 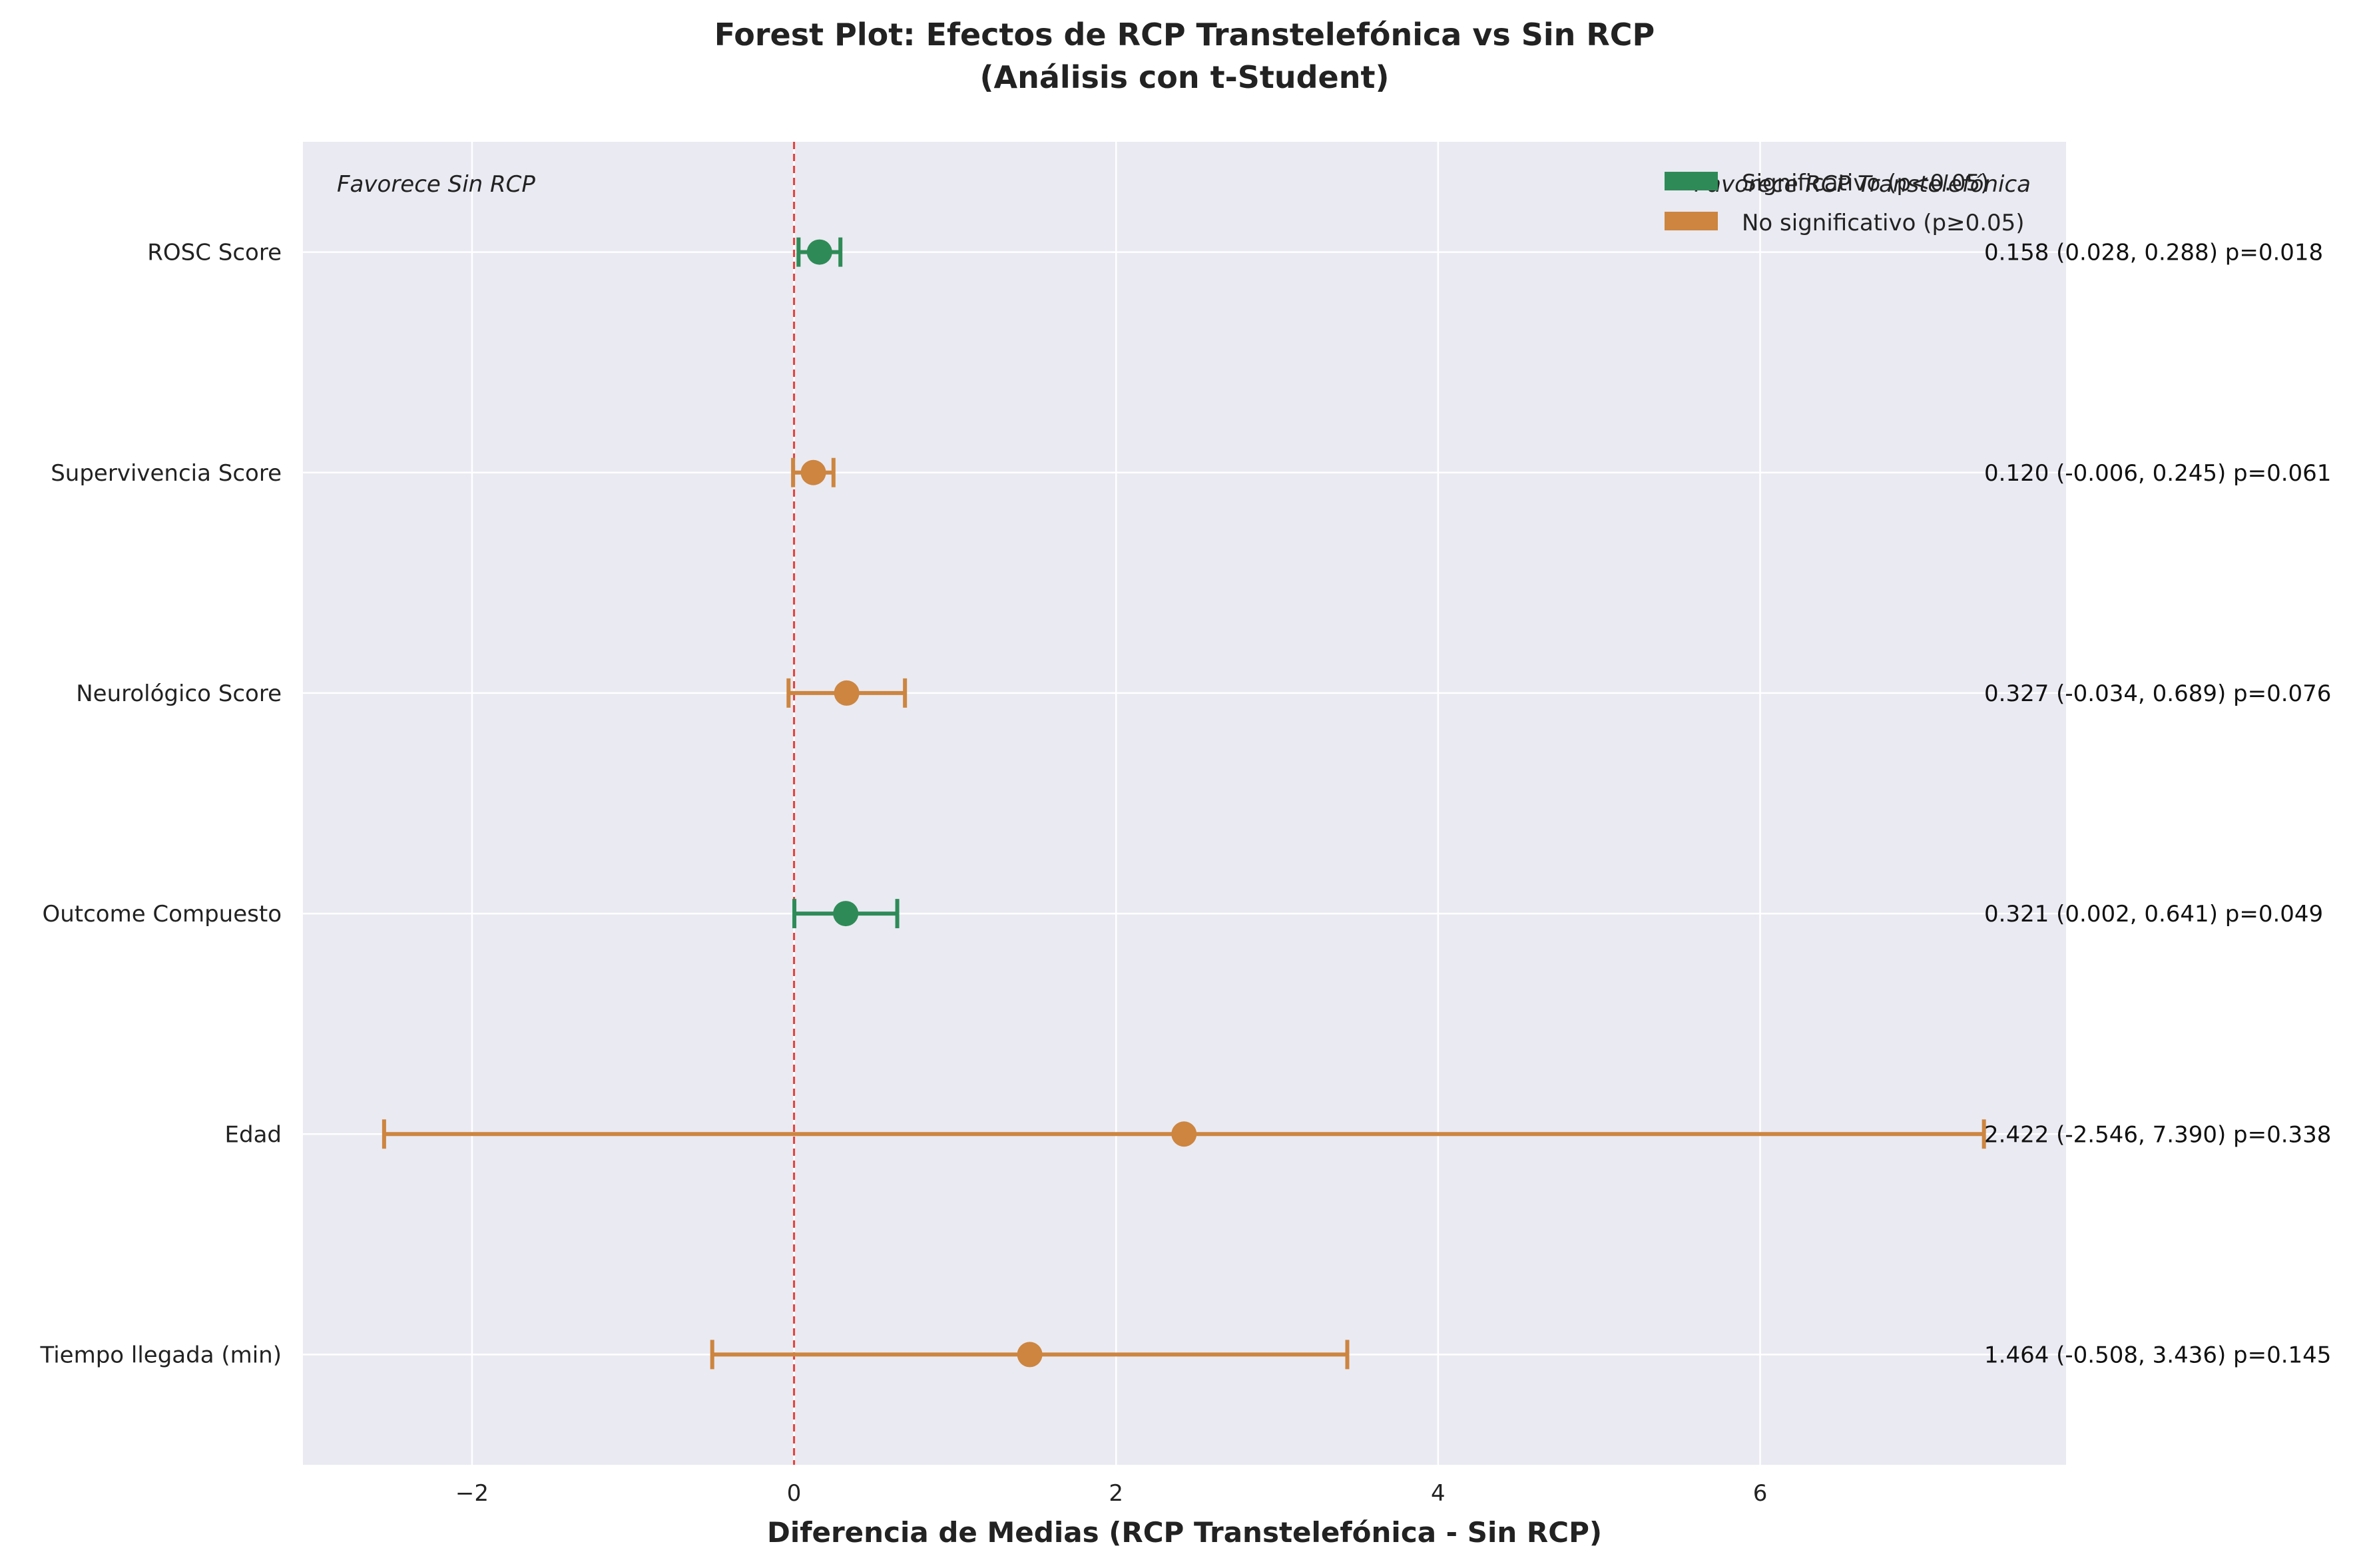 I want to click on row-stat-text: 0.321 (0.002, 0.641) p=0.049, so click(x=2153, y=914).